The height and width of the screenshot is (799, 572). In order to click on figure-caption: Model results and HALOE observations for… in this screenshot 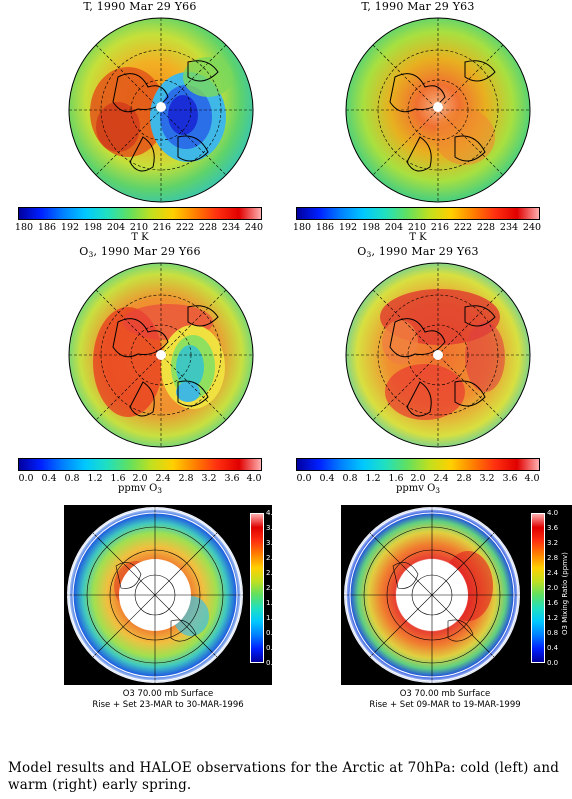, I will do `click(284, 776)`.